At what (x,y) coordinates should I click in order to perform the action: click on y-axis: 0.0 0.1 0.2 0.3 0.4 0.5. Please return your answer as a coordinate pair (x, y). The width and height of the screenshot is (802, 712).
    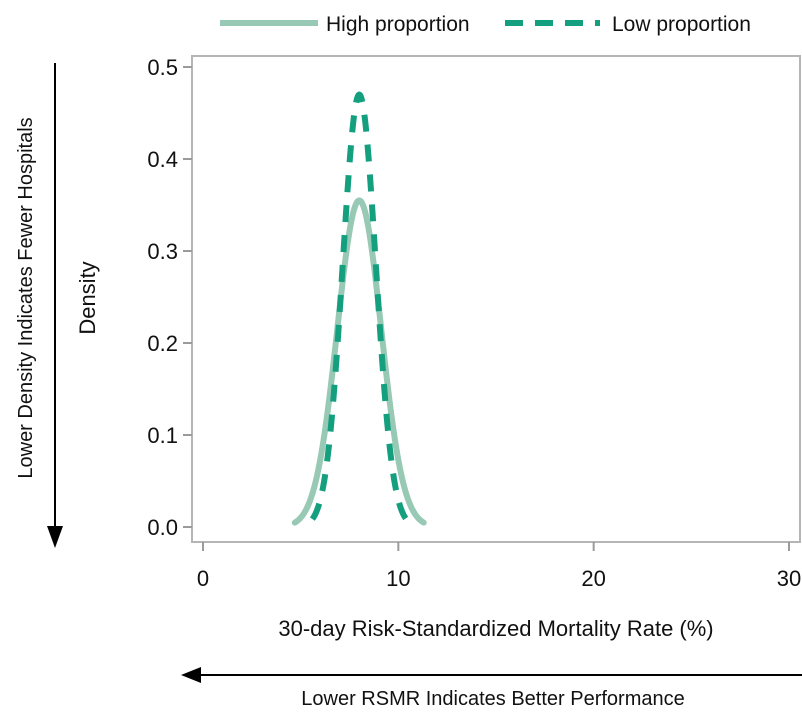
    Looking at the image, I should click on (169, 297).